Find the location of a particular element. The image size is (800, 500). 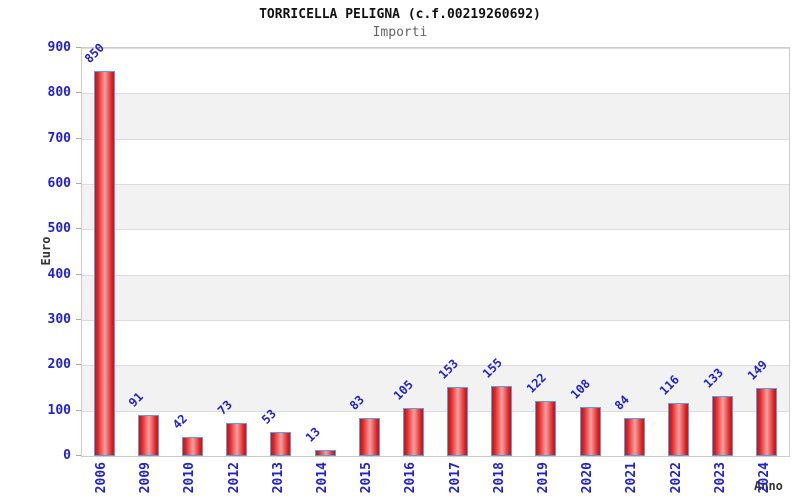

x-axis-tick-label: 2009 is located at coordinates (146, 478).